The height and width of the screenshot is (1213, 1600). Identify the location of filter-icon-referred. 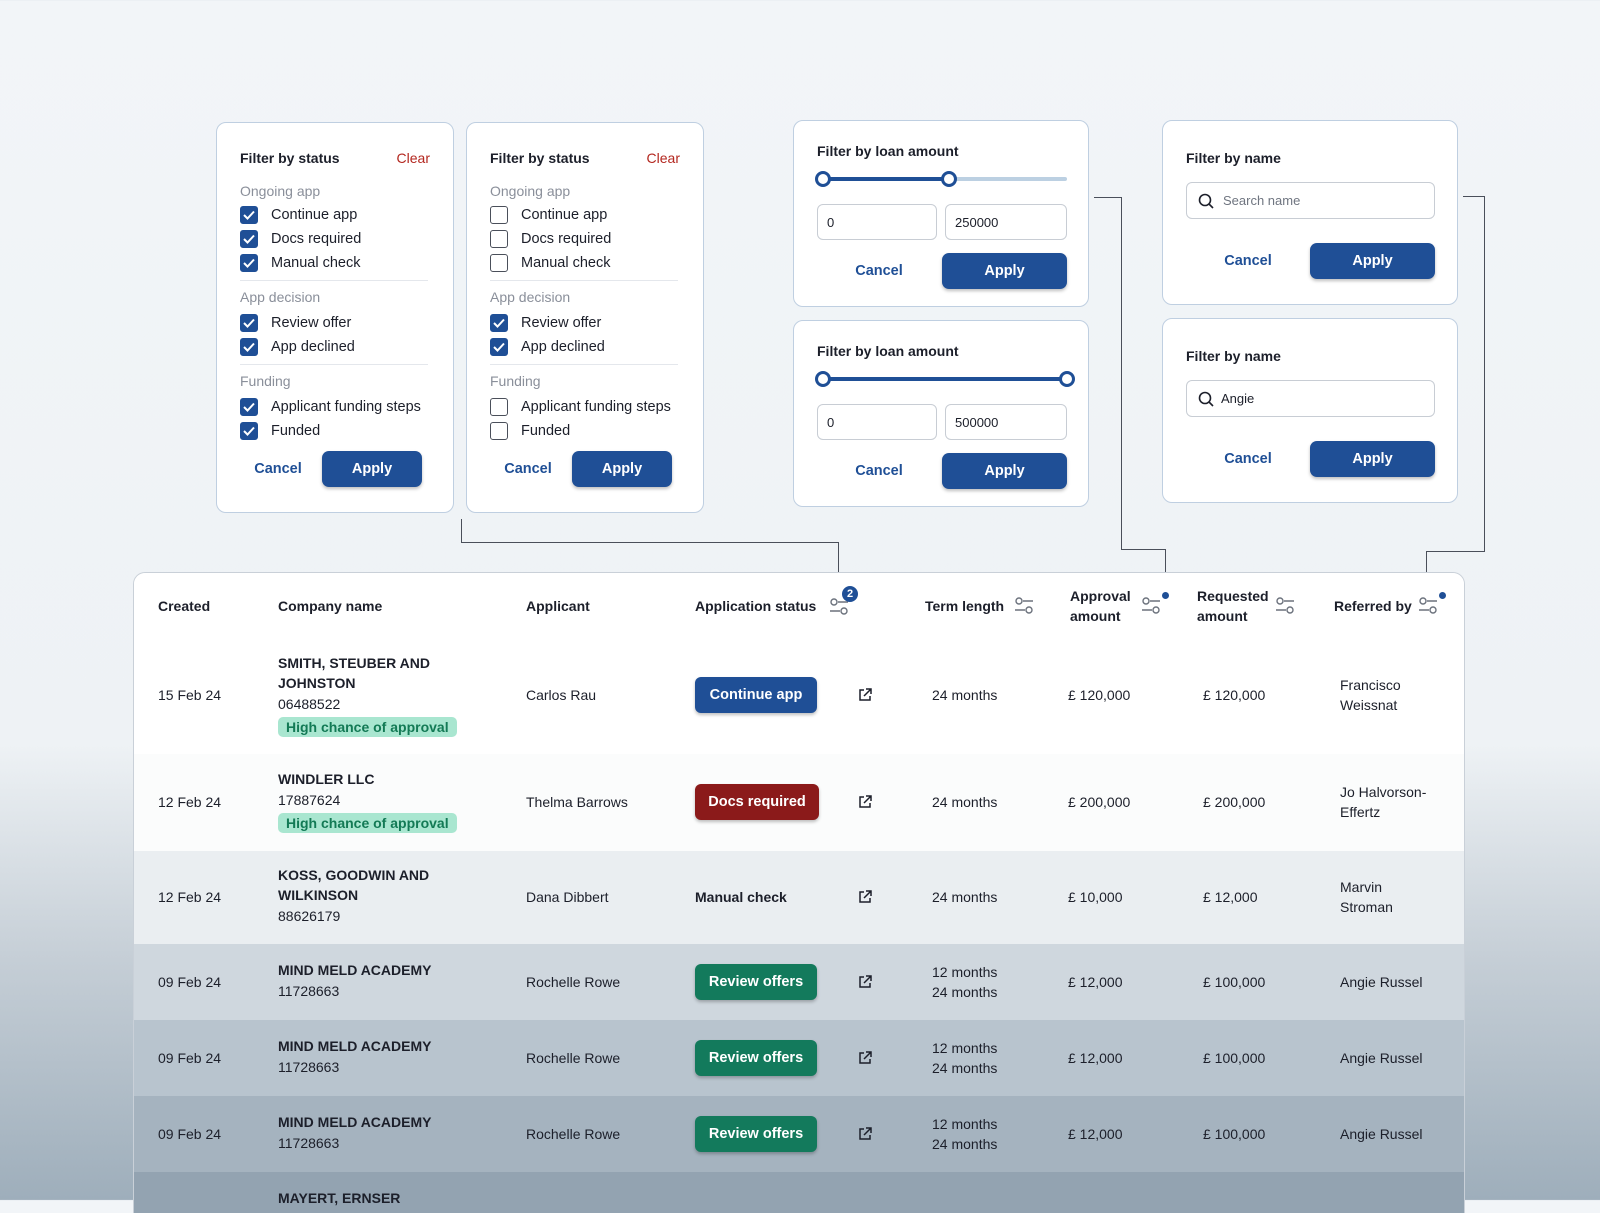
(1428, 606).